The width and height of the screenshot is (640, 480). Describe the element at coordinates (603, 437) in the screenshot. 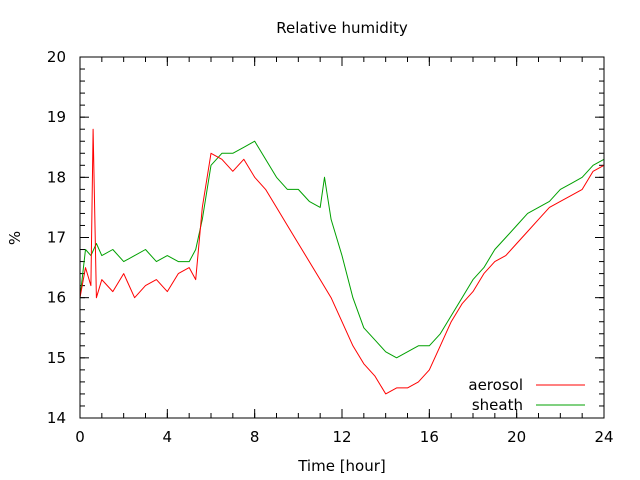

I see `x-tick-label: 24` at that location.